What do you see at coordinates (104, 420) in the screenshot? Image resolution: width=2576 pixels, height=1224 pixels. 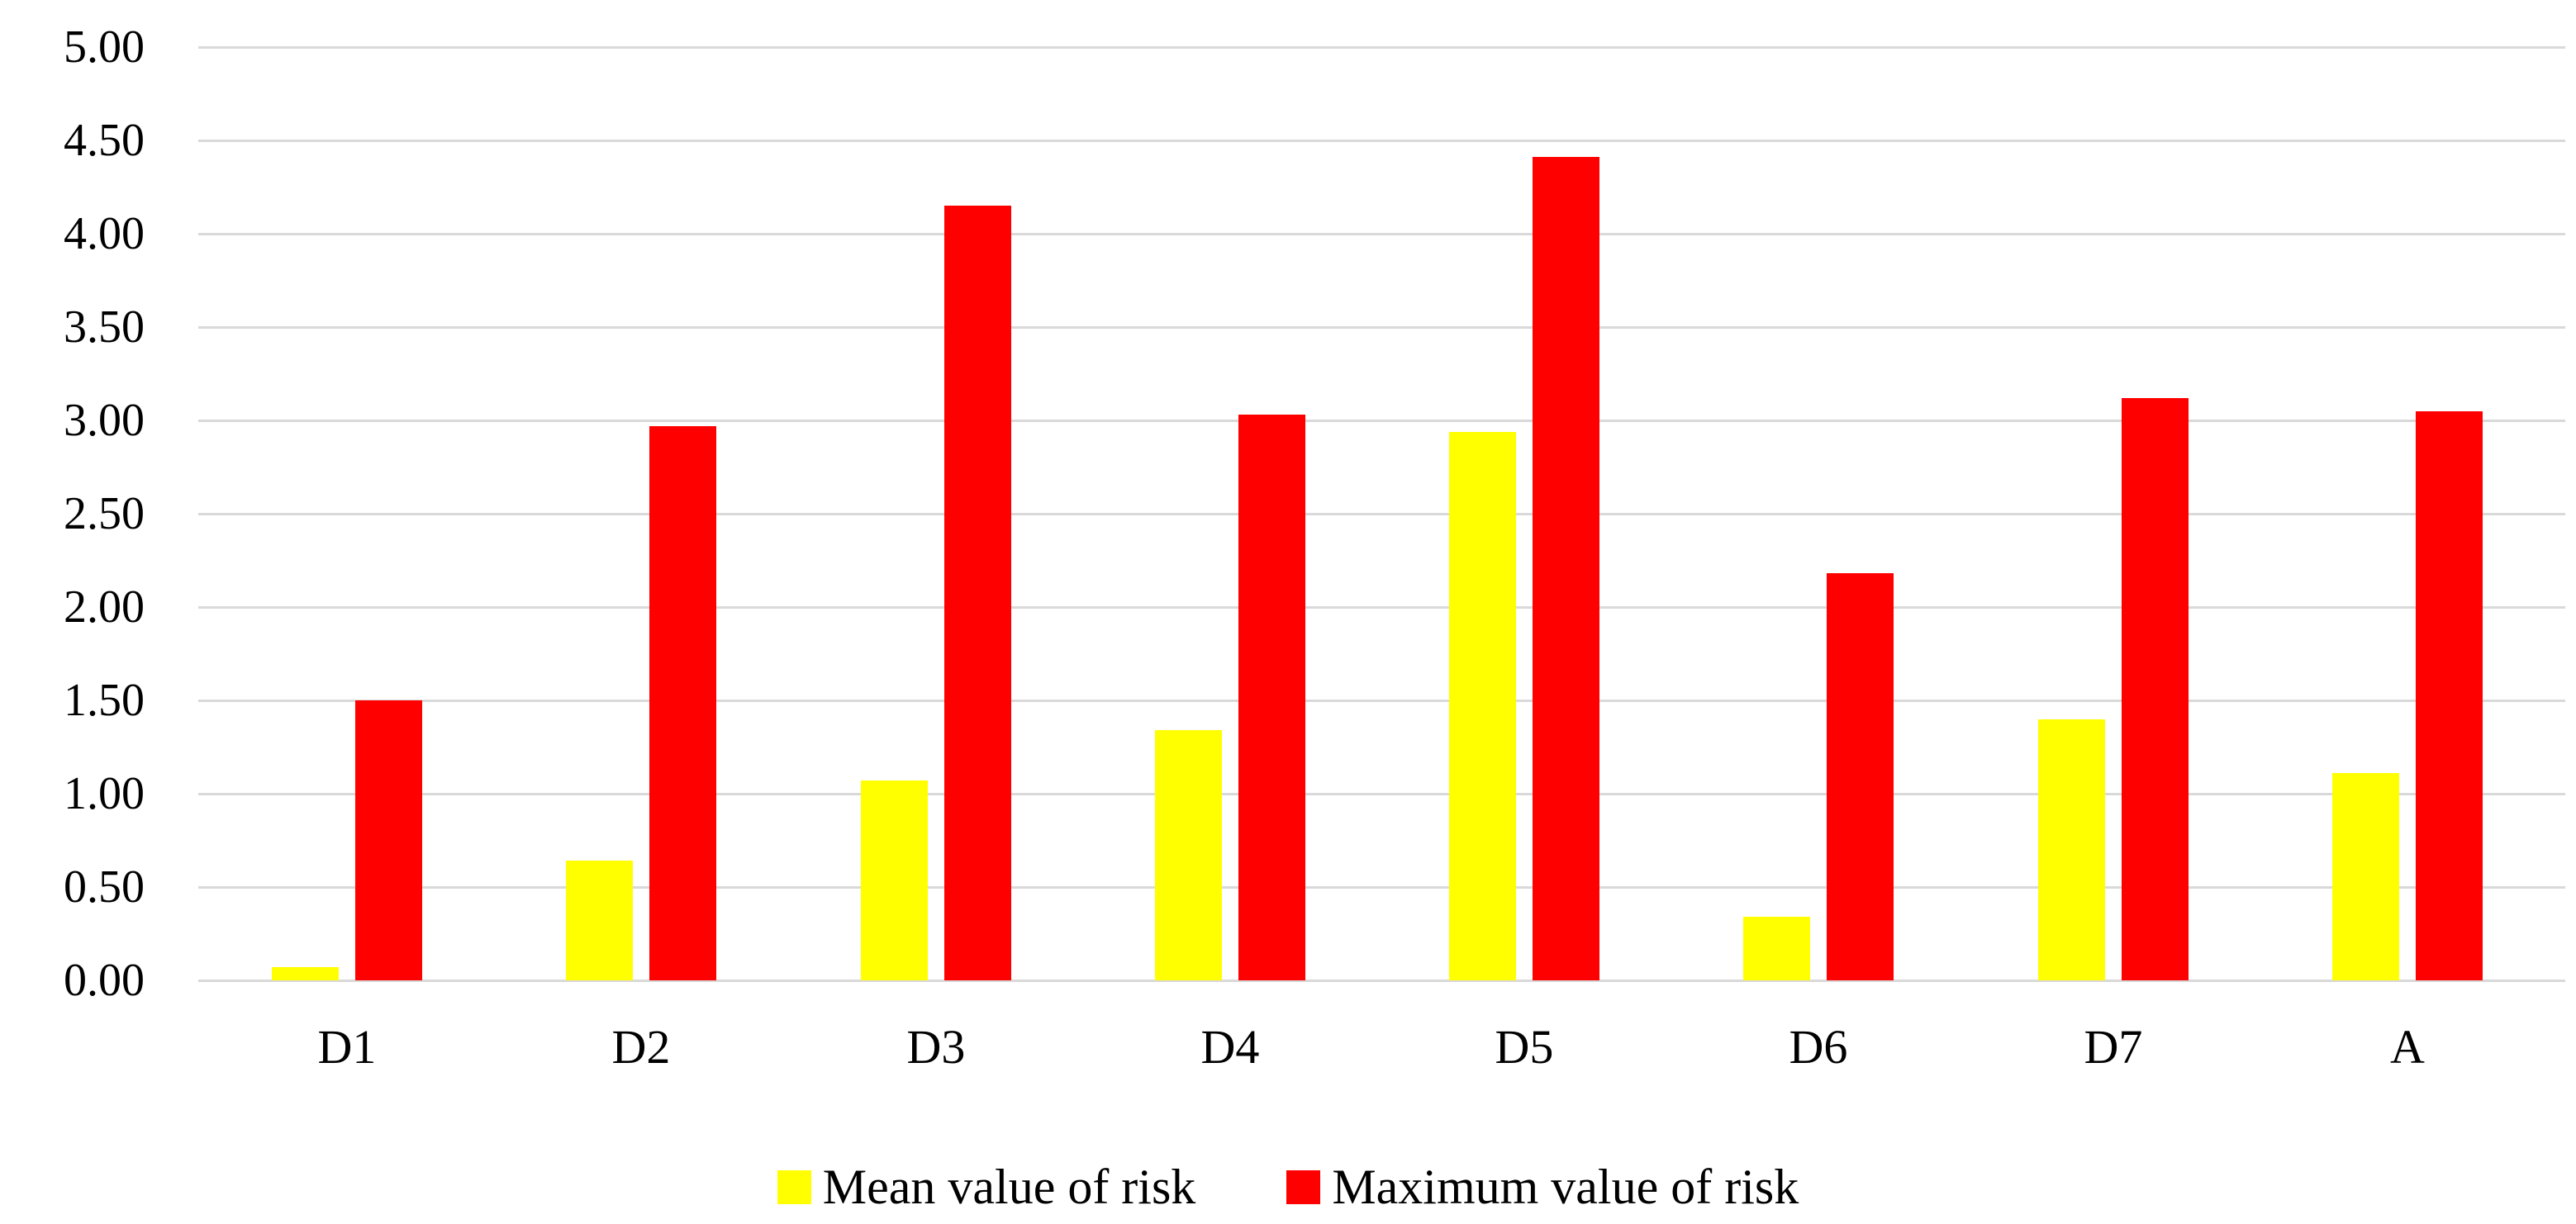 I see `y-axis-tick-label: 3.00` at bounding box center [104, 420].